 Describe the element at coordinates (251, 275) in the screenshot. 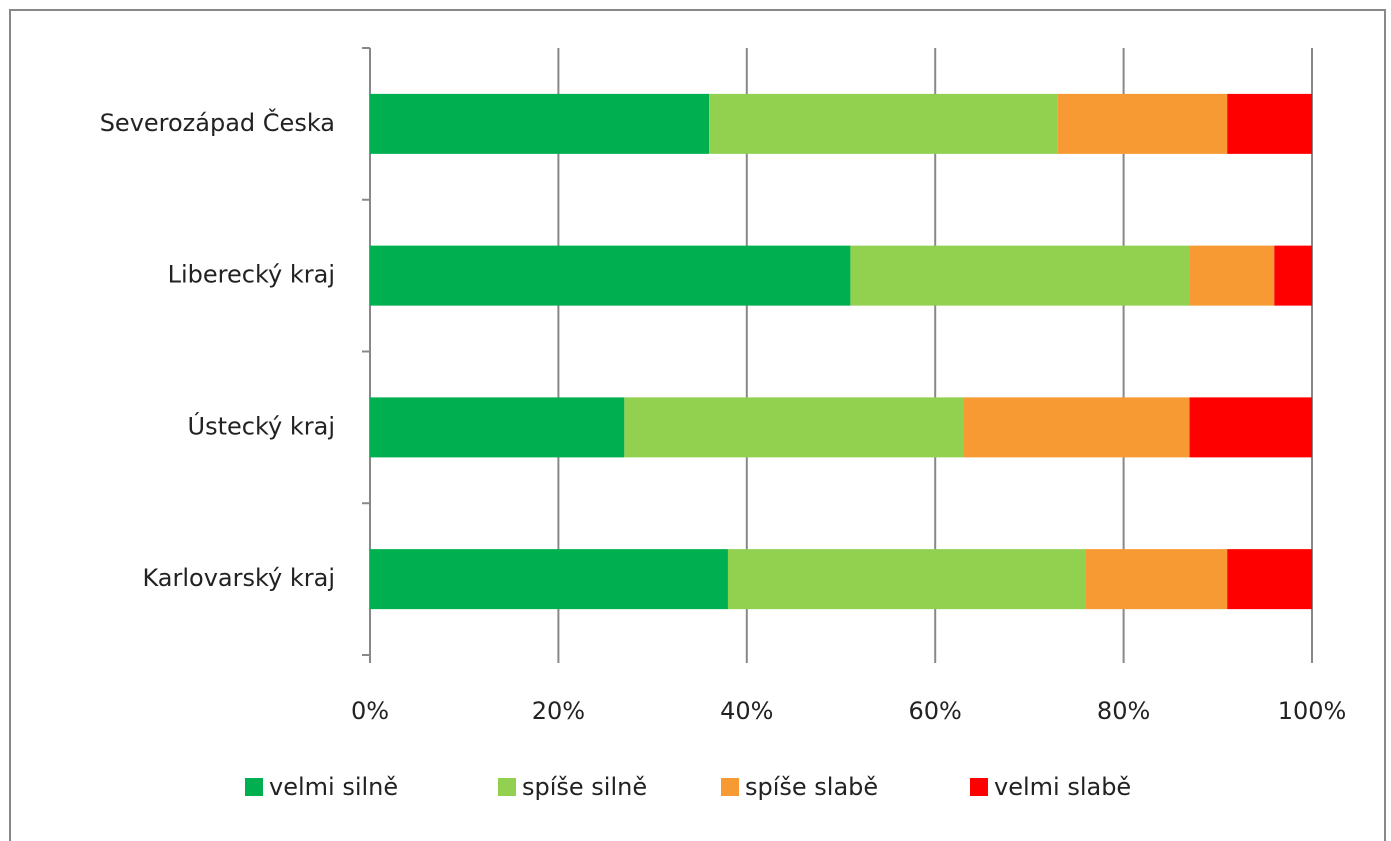

I see `y-tick-label: Liberecký kraj` at that location.